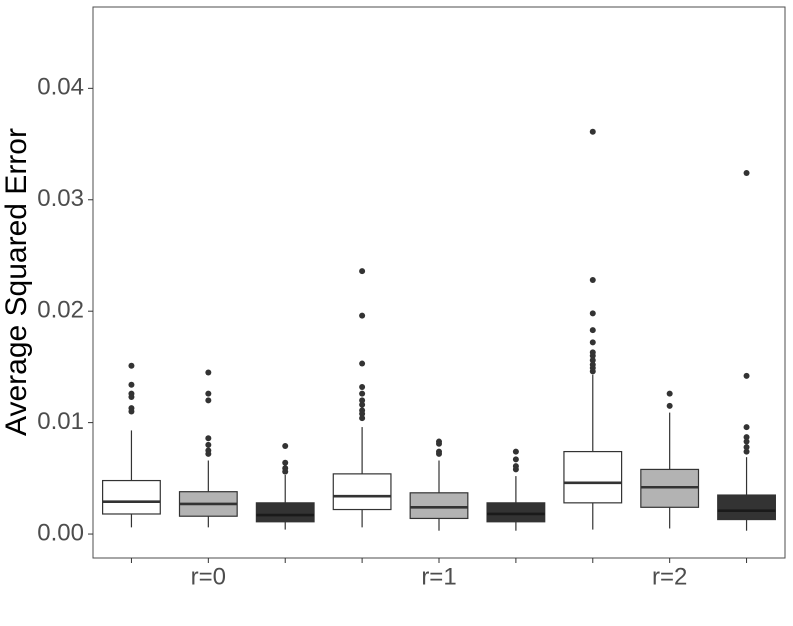 The image size is (793, 626). I want to click on x-tick-label: r=2, so click(669, 576).